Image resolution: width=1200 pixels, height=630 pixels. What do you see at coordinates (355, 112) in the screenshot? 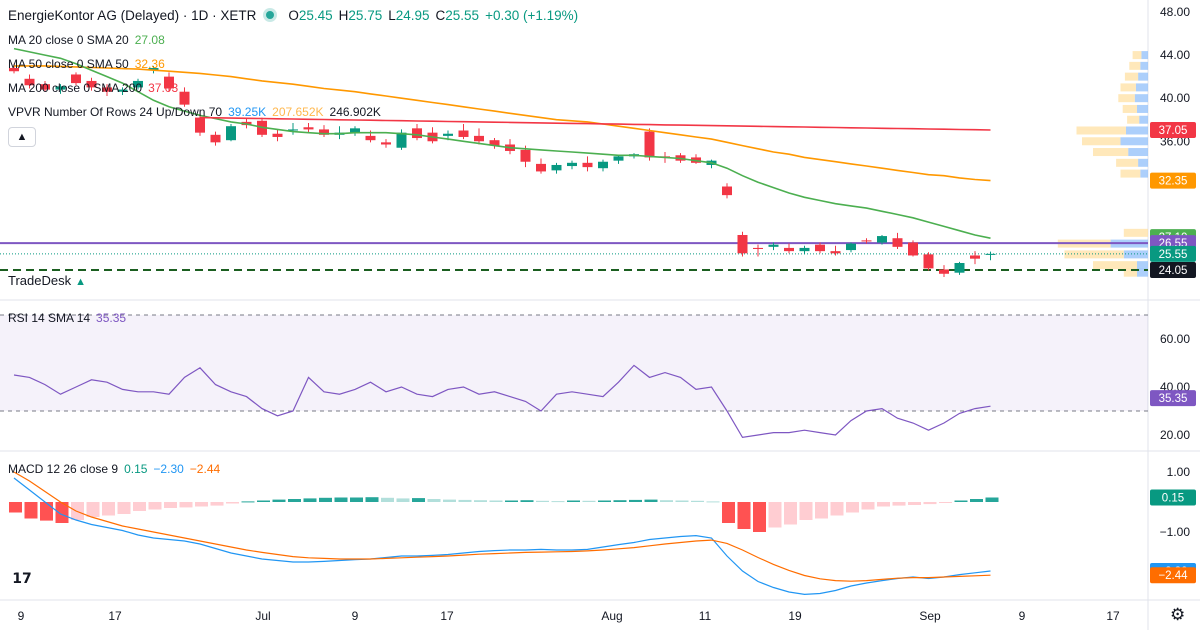
I see `vpvr-total-value: 246.902K` at bounding box center [355, 112].